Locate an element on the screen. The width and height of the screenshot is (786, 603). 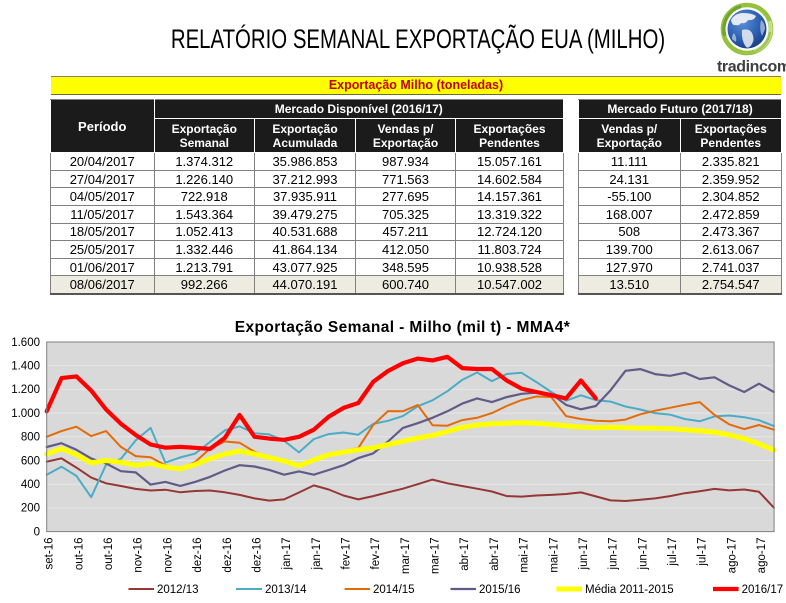
svg-text: set-16 is located at coordinates (50, 554).